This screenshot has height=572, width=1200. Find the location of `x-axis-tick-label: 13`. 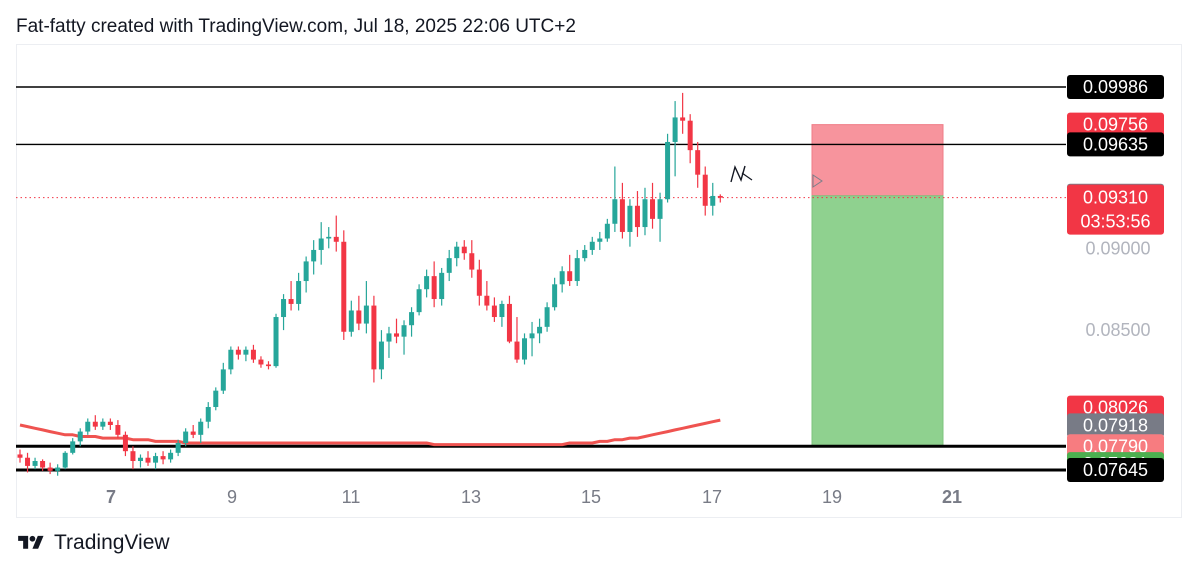

x-axis-tick-label: 13 is located at coordinates (471, 497).